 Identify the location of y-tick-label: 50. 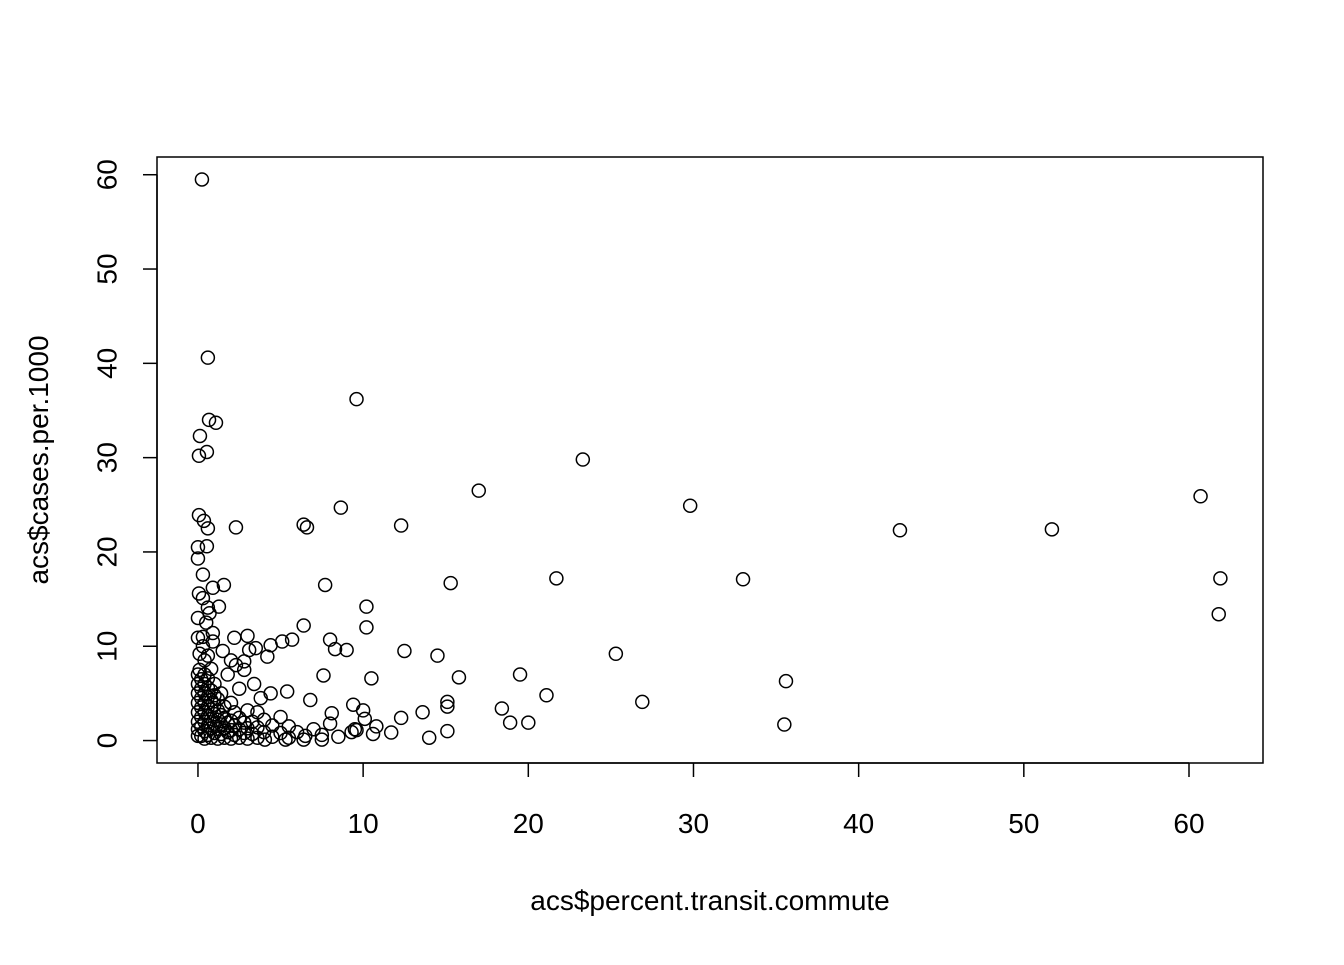
(106, 268).